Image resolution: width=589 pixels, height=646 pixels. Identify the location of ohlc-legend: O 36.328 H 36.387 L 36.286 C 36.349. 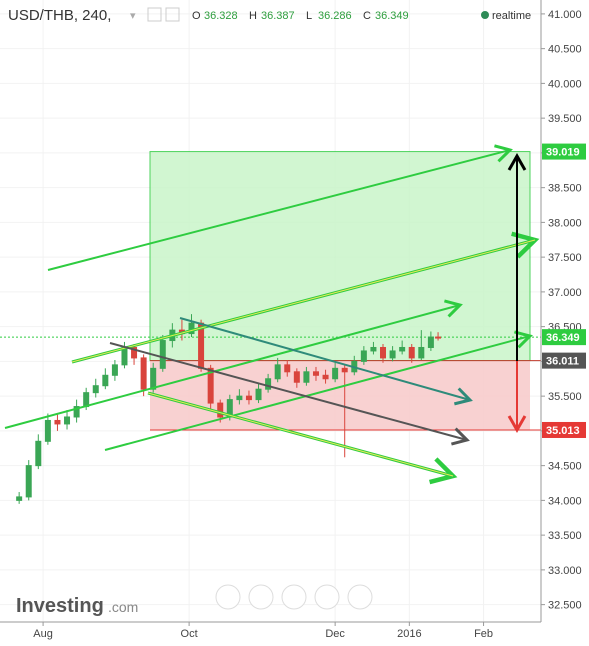
(300, 16).